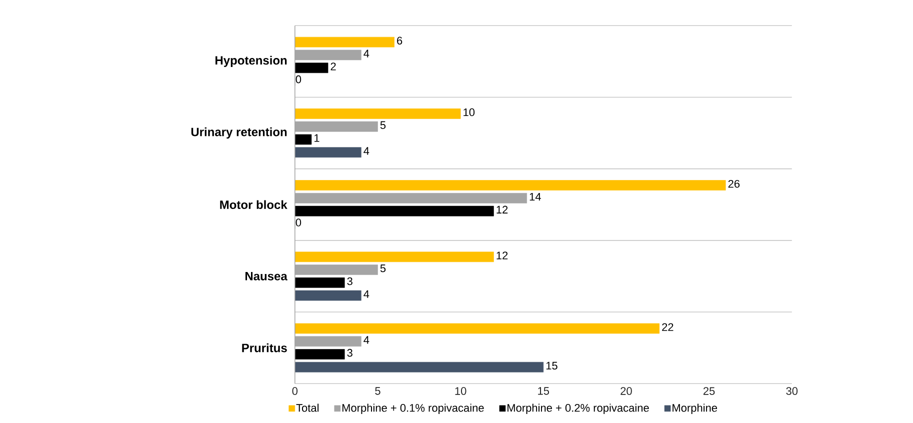 This screenshot has width=913, height=423. What do you see at coordinates (535, 196) in the screenshot?
I see `data-label: 14` at bounding box center [535, 196].